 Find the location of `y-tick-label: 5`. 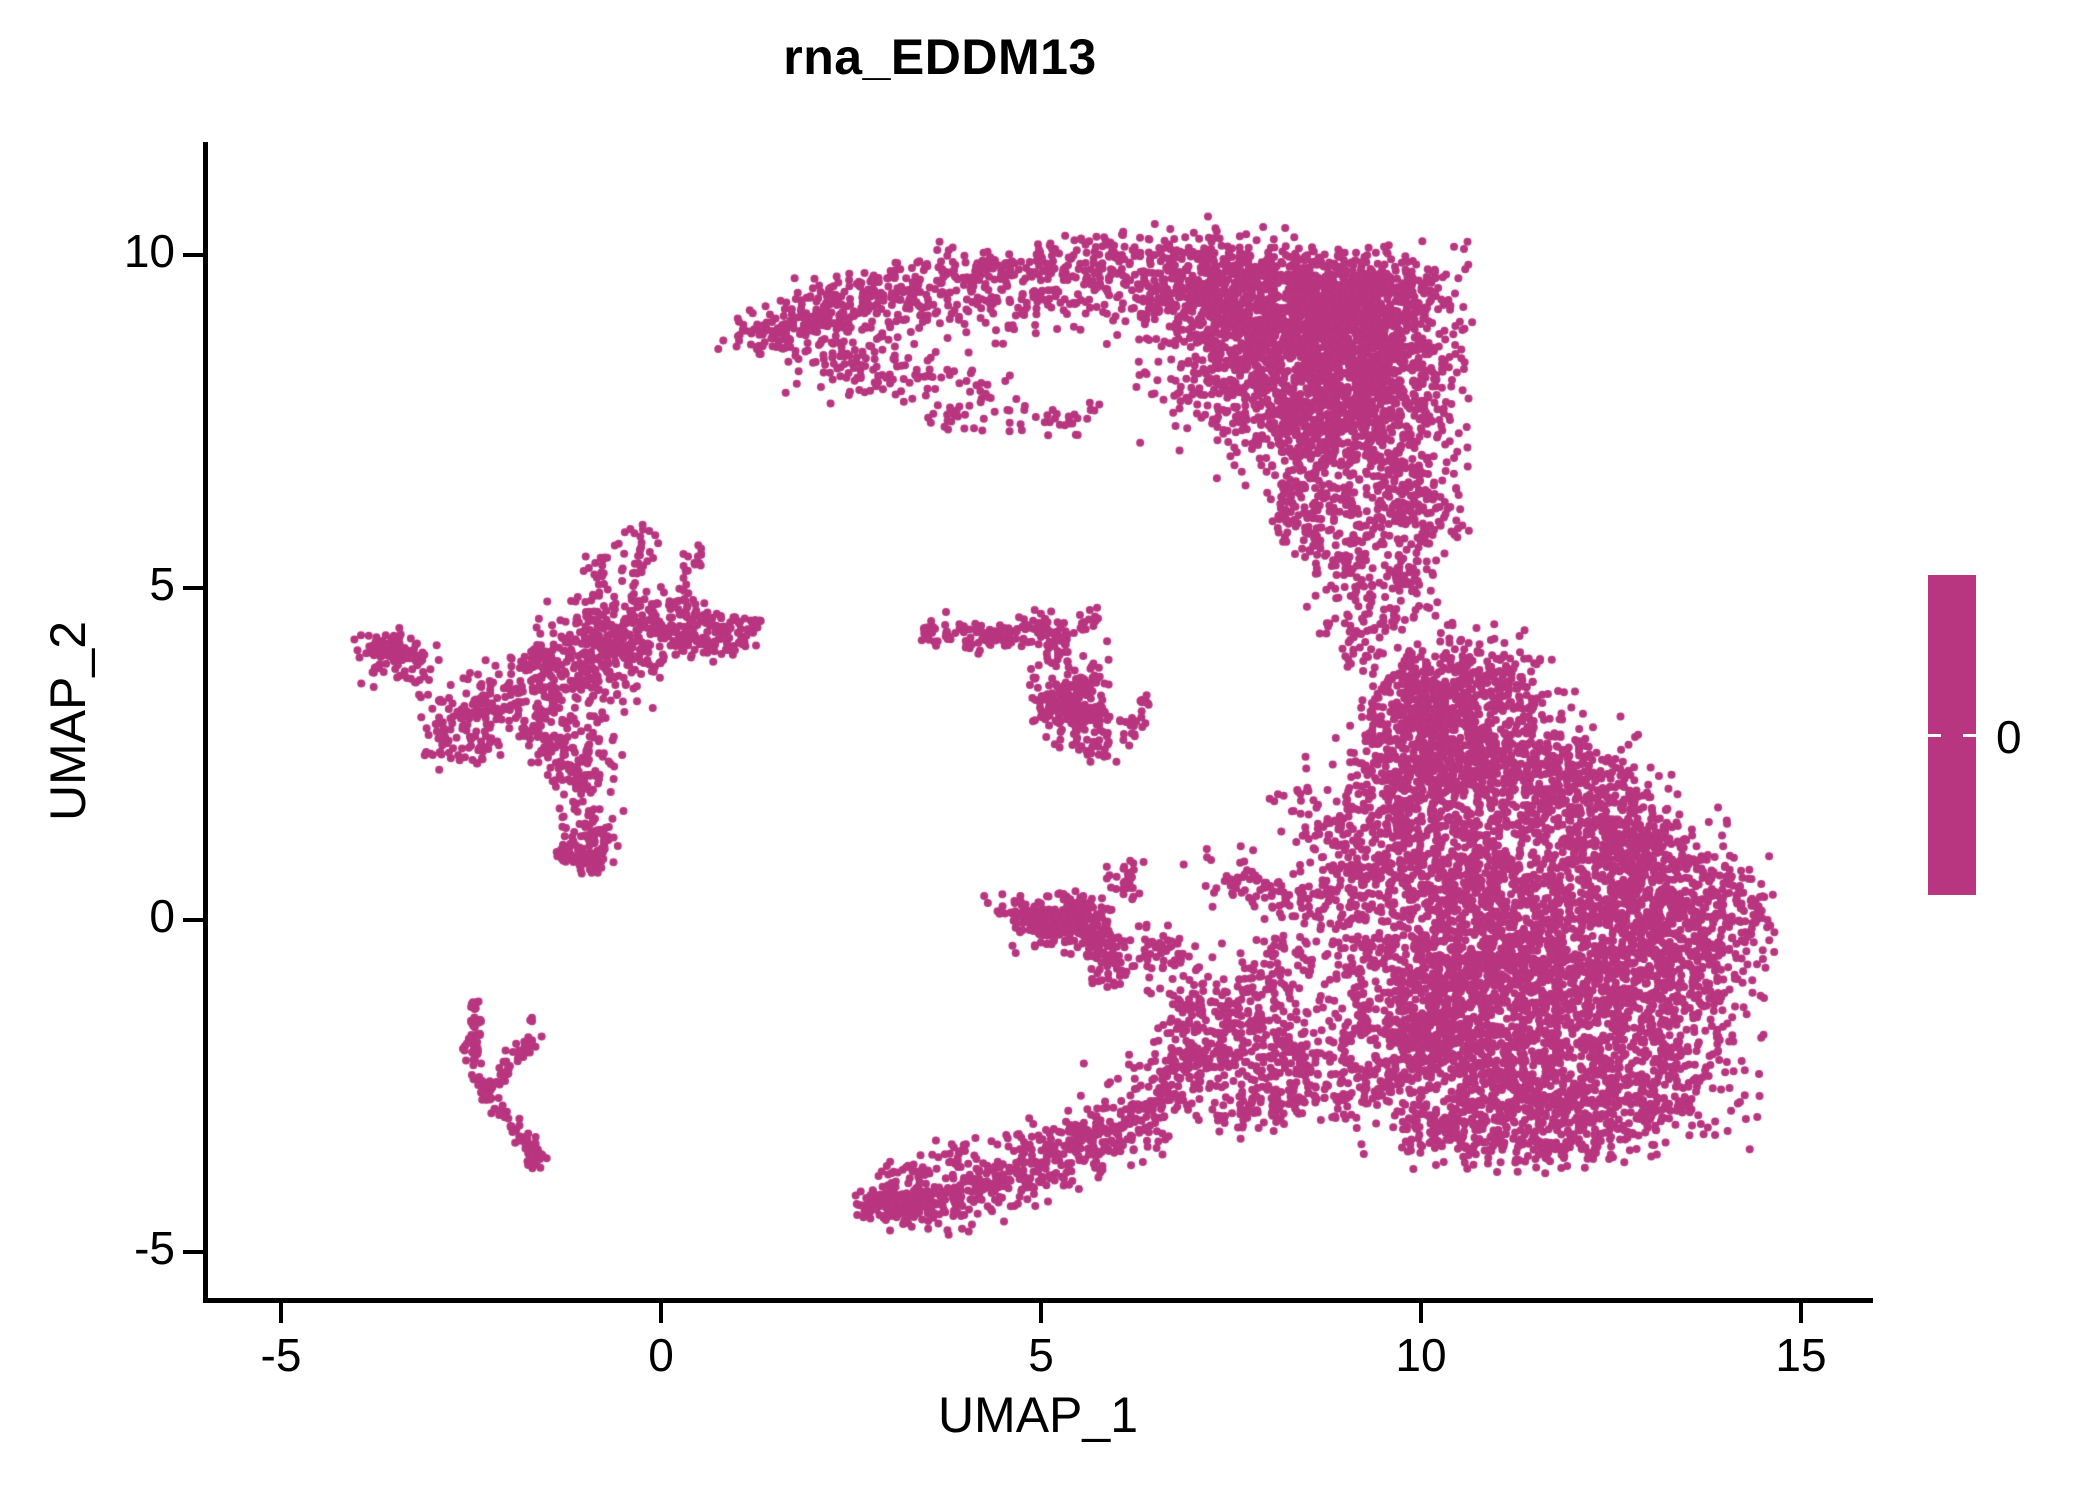

y-tick-label: 5 is located at coordinates (162, 584).